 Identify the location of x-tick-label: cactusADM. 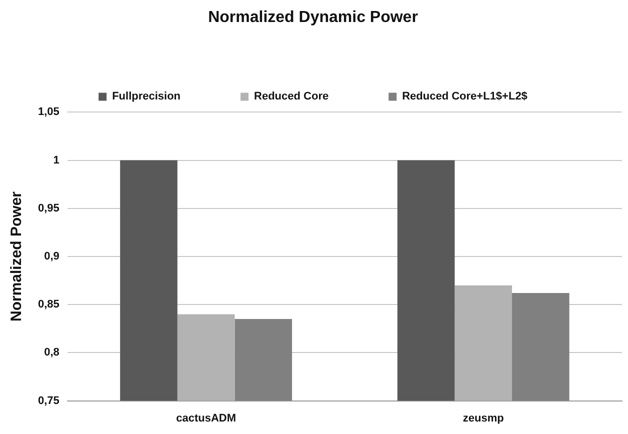
(206, 418).